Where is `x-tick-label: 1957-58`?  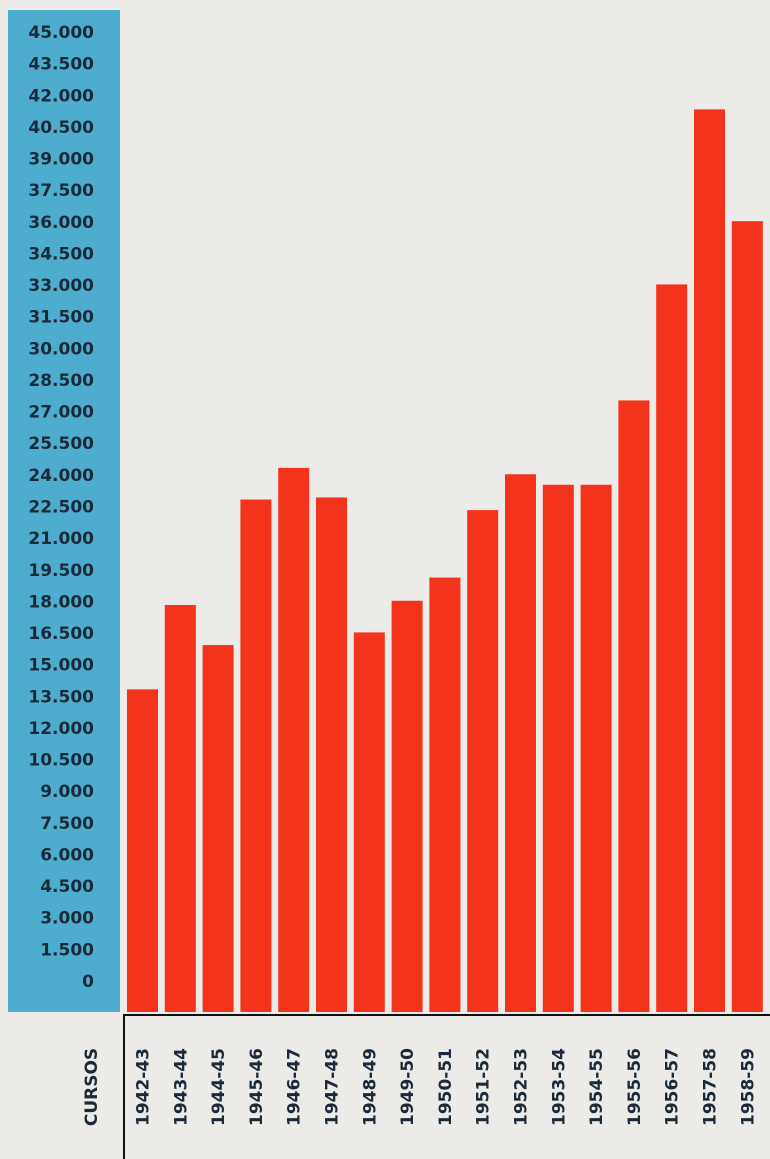
x-tick-label: 1957-58 is located at coordinates (711, 1087).